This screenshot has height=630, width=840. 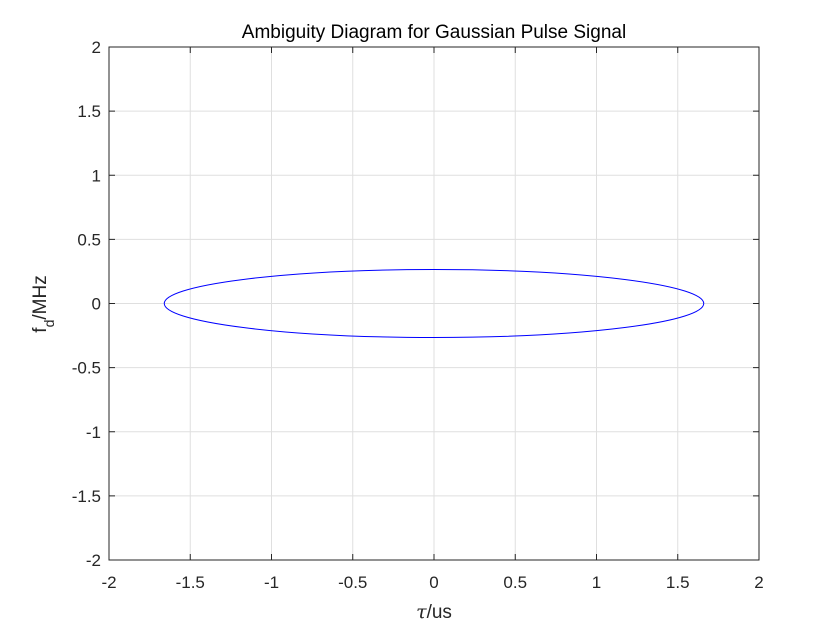 I want to click on ambiguity-ellipse-curve, so click(x=434, y=303).